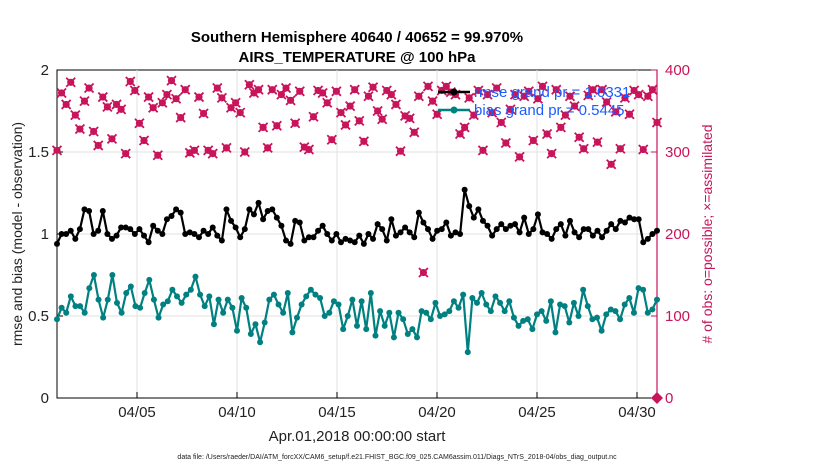 The width and height of the screenshot is (830, 470). Describe the element at coordinates (552, 92) in the screenshot. I see `legend-label-rmse: rmse grand pr = 1.0331` at that location.